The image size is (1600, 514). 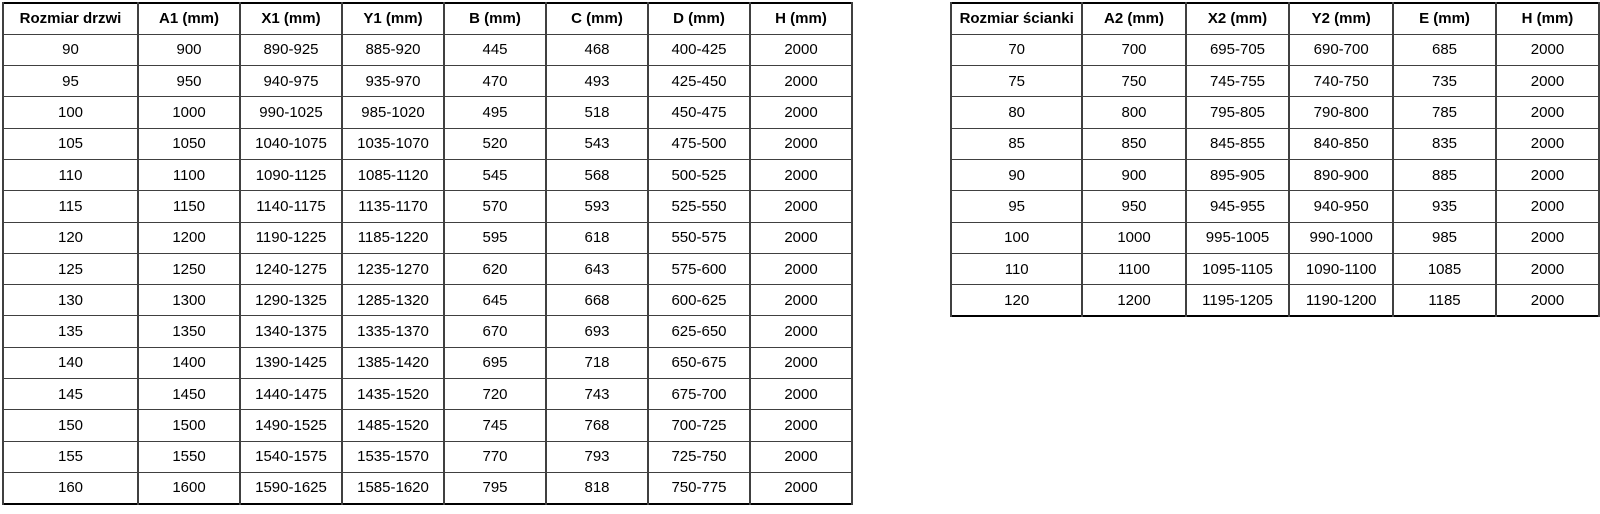 What do you see at coordinates (1016, 206) in the screenshot?
I see `table-cell: 95` at bounding box center [1016, 206].